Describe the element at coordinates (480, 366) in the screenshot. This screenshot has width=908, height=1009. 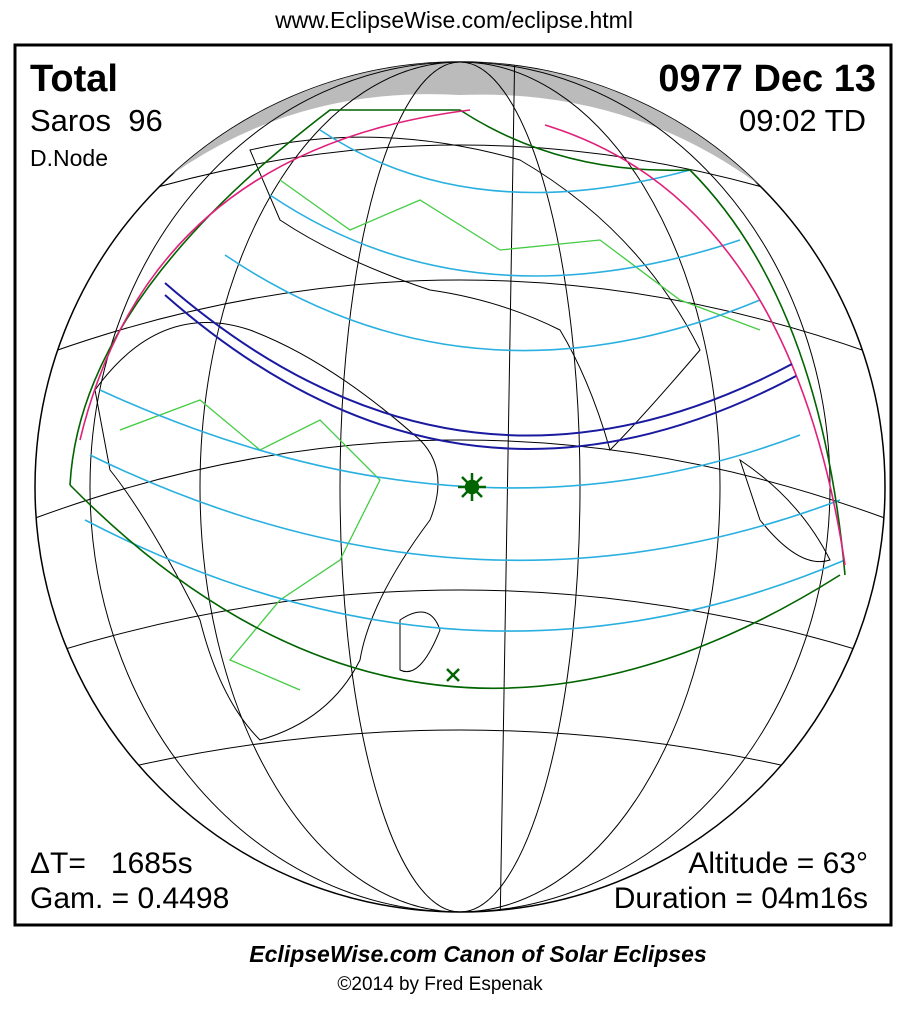
I see `central-path` at that location.